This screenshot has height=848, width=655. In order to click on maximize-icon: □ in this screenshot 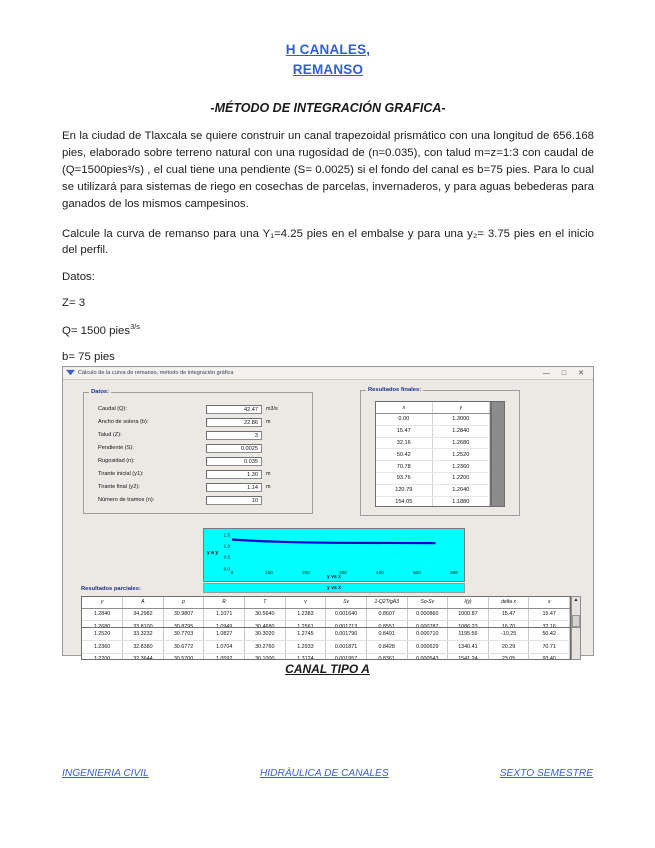, I will do `click(564, 373)`.